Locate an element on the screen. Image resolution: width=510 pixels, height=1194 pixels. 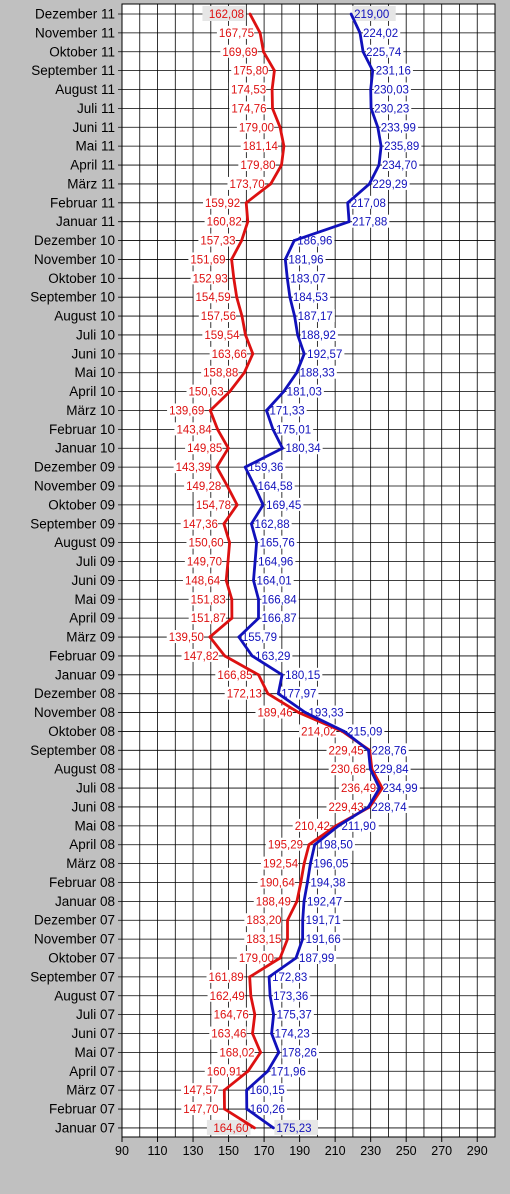
data-label: 154,78 is located at coordinates (213, 506).